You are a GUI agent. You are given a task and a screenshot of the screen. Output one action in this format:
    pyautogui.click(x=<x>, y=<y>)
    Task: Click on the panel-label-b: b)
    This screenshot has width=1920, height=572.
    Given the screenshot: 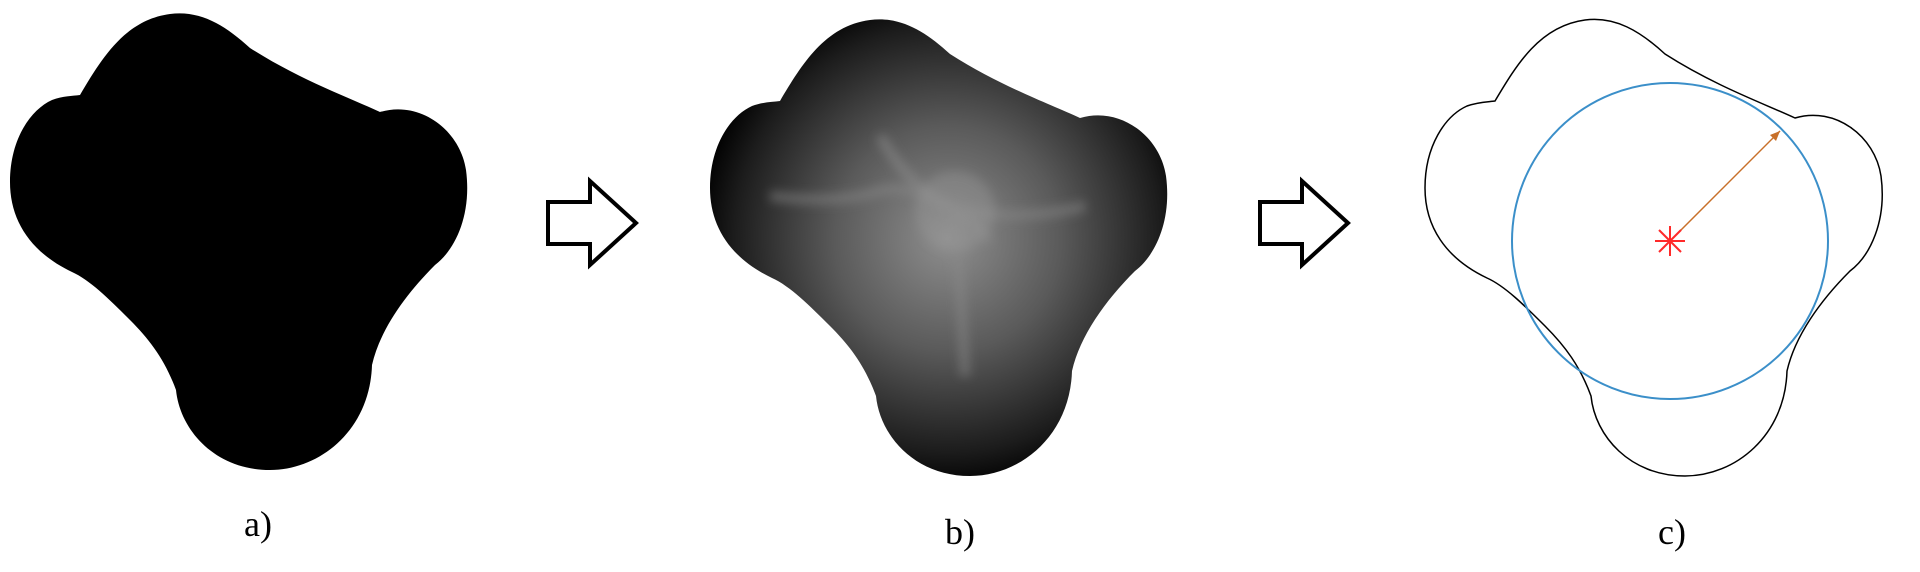 What is the action you would take?
    pyautogui.click(x=960, y=532)
    